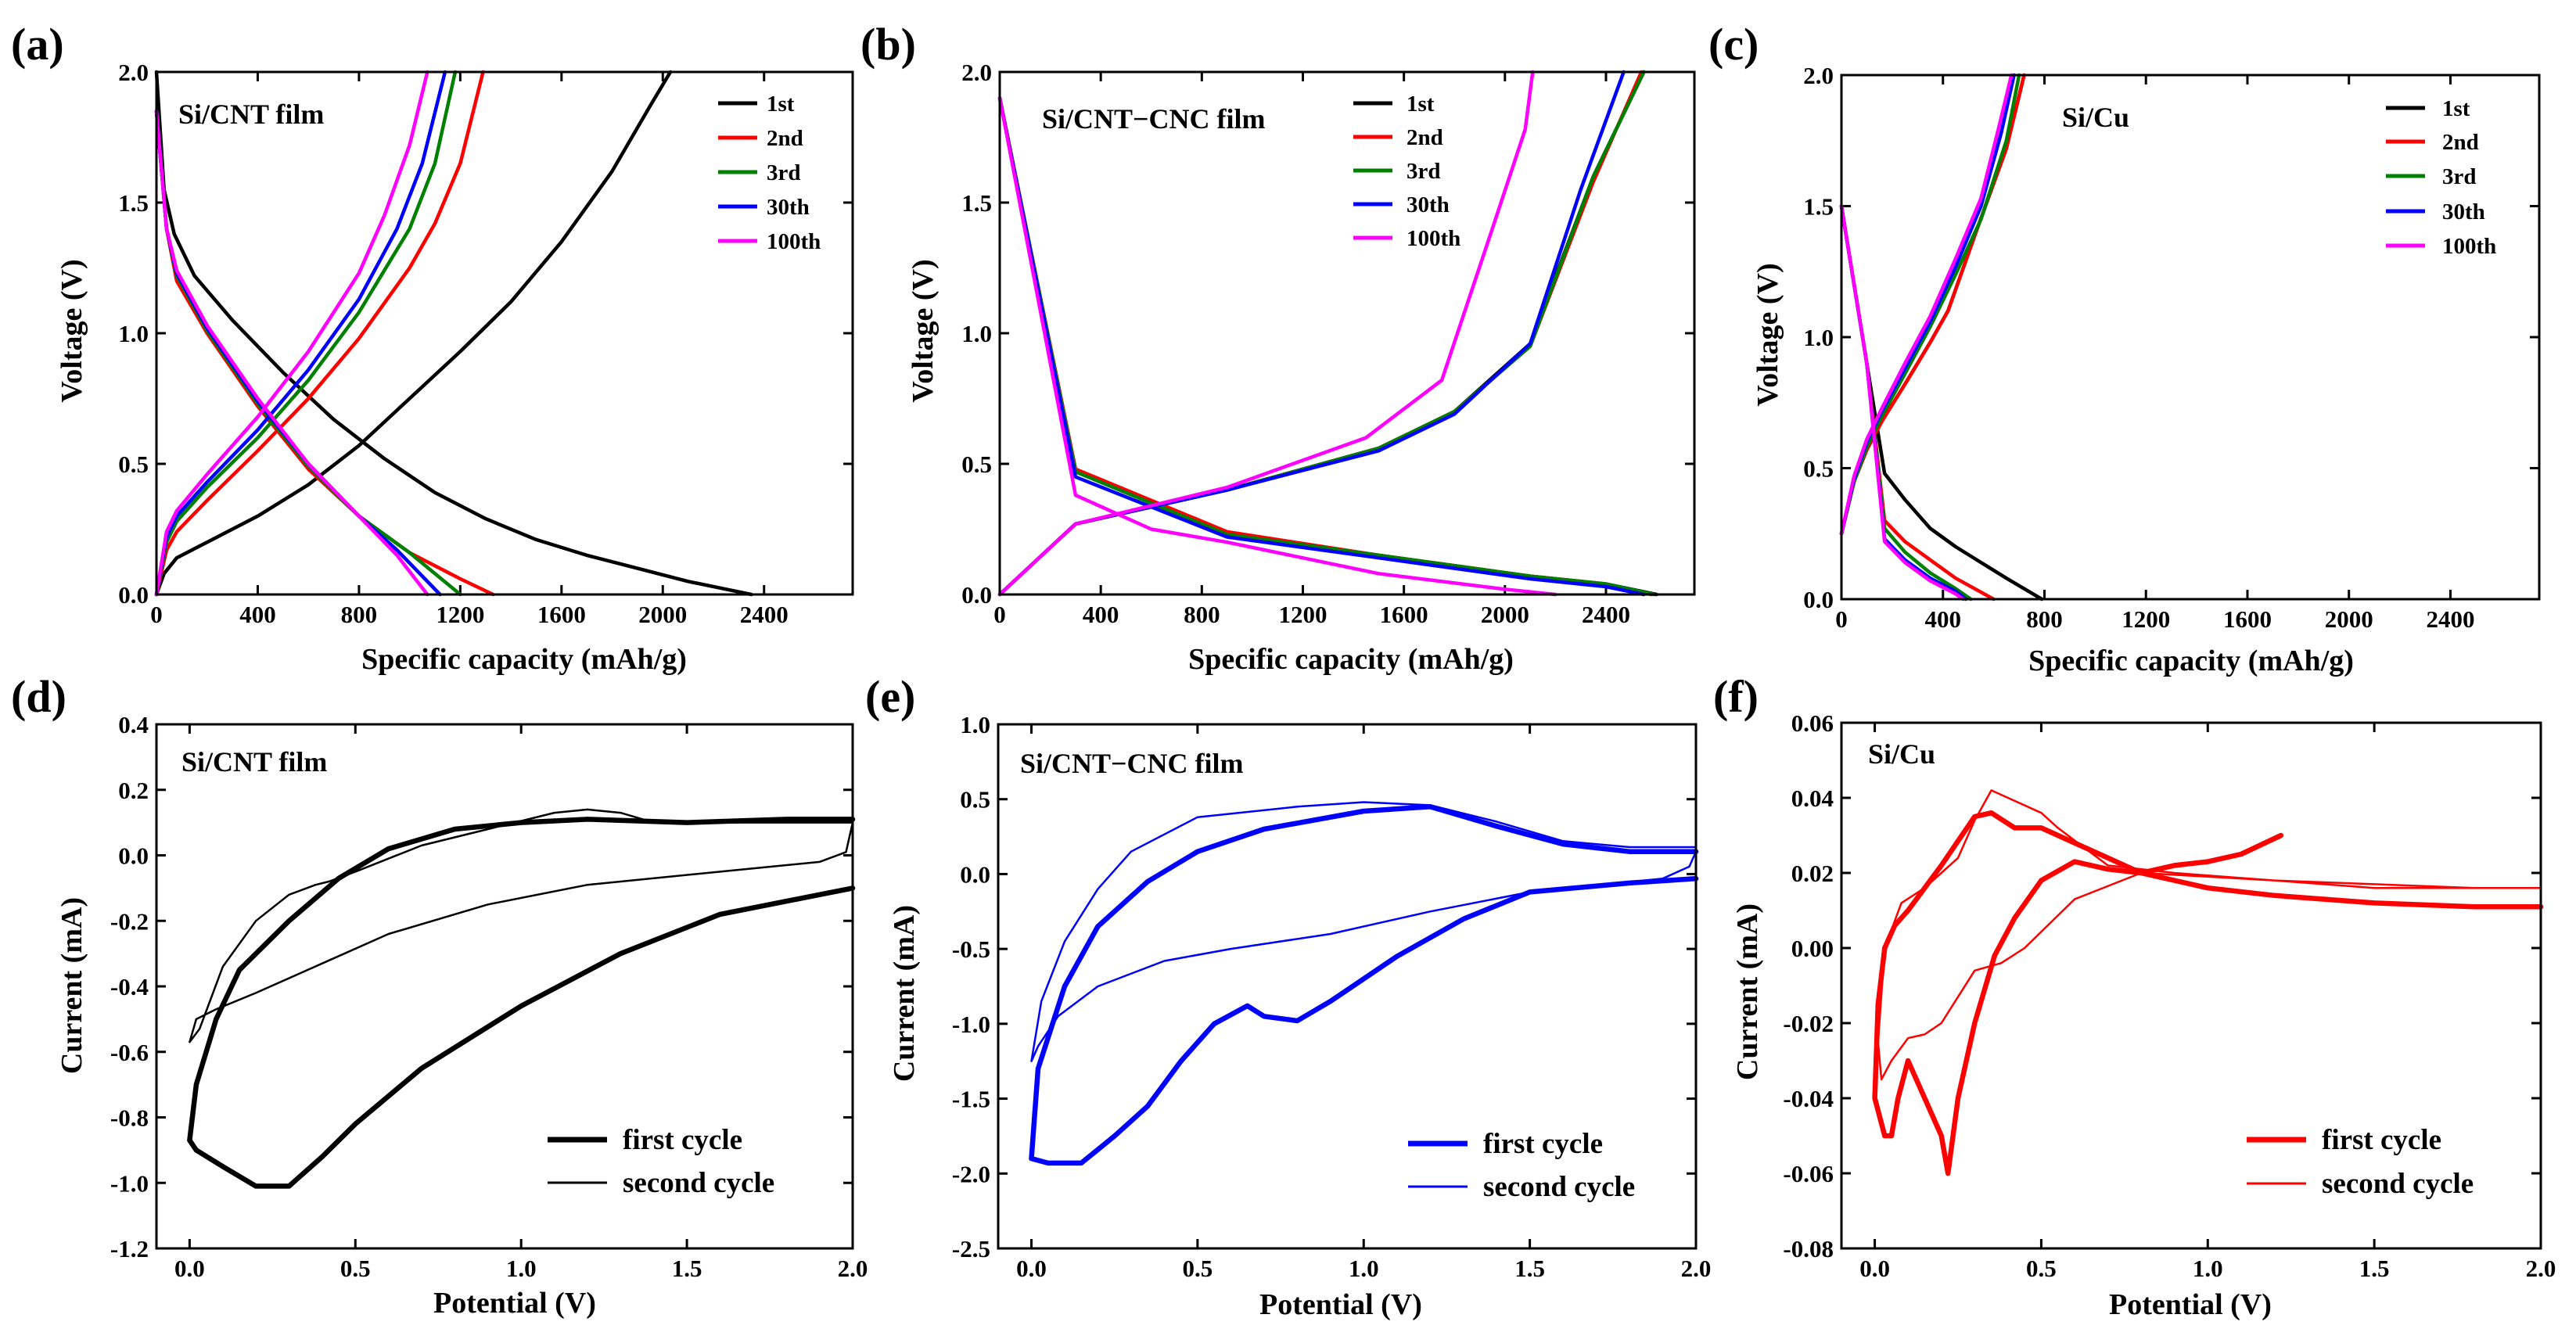 The image size is (2576, 1336). Describe the element at coordinates (1812, 798) in the screenshot. I see `y-tick-label: 0.04` at that location.